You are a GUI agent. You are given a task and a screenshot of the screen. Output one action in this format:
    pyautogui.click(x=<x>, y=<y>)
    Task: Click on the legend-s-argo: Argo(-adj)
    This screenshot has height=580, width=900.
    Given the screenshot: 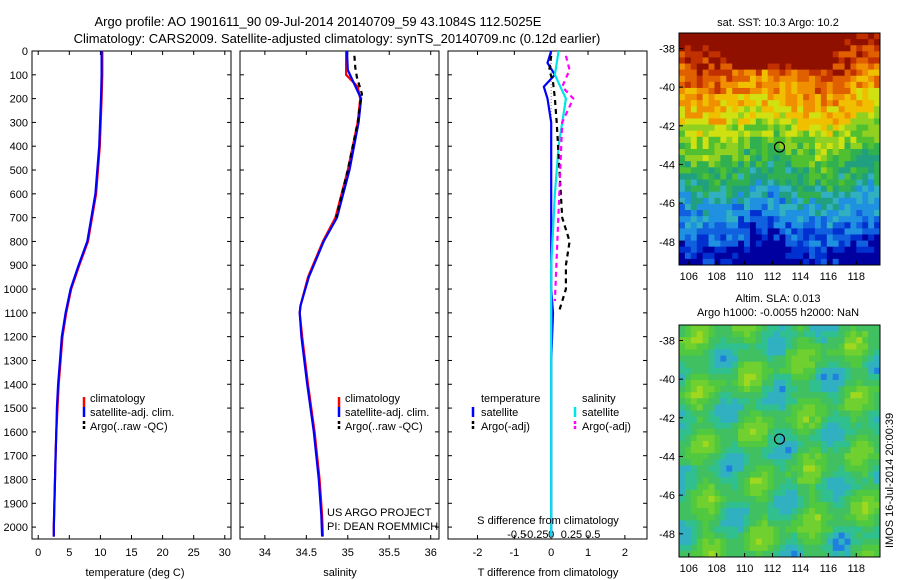 What is the action you would take?
    pyautogui.click(x=606, y=427)
    